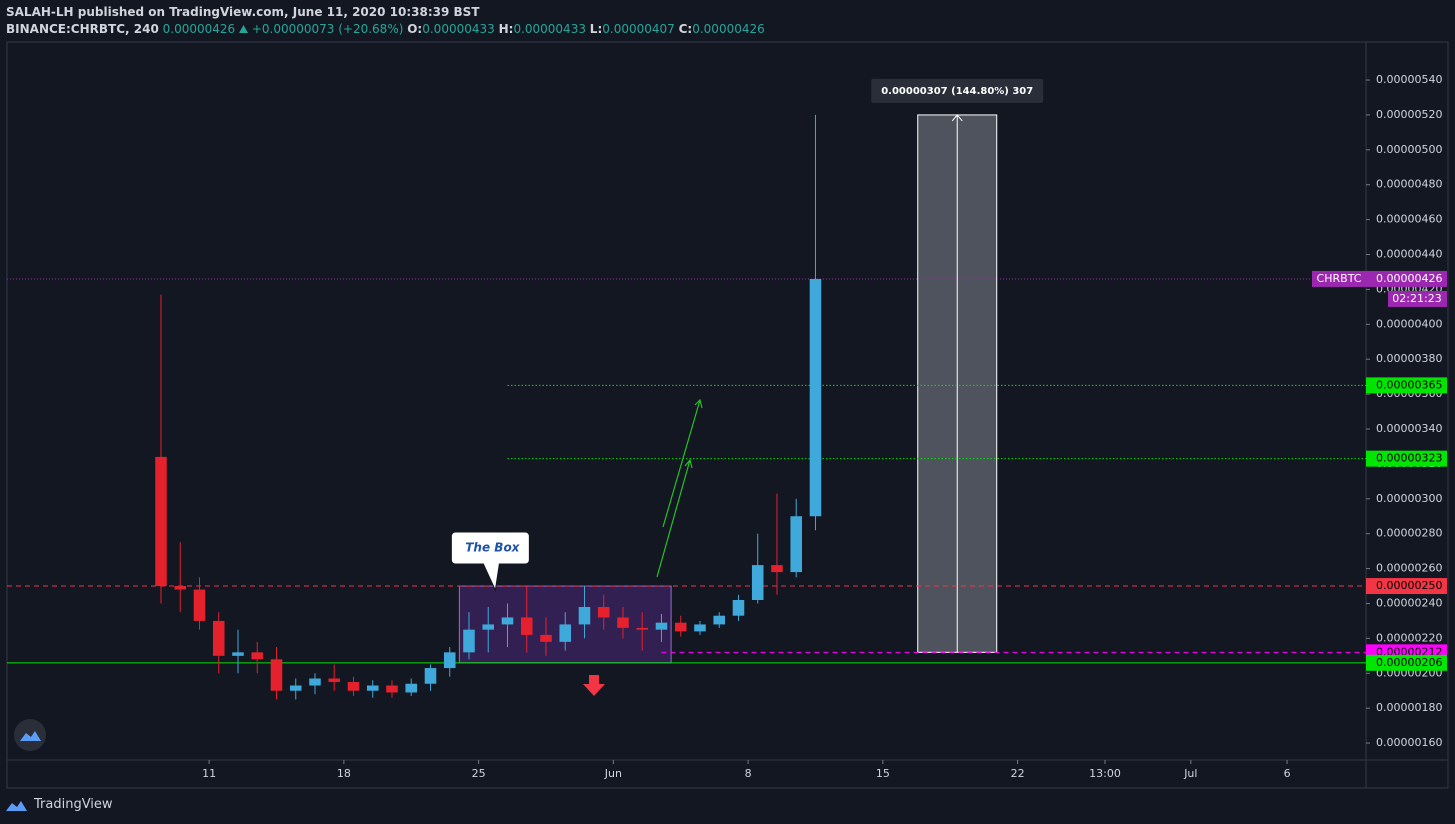  Describe the element at coordinates (16, 806) in the screenshot. I see `brand-icon` at that location.